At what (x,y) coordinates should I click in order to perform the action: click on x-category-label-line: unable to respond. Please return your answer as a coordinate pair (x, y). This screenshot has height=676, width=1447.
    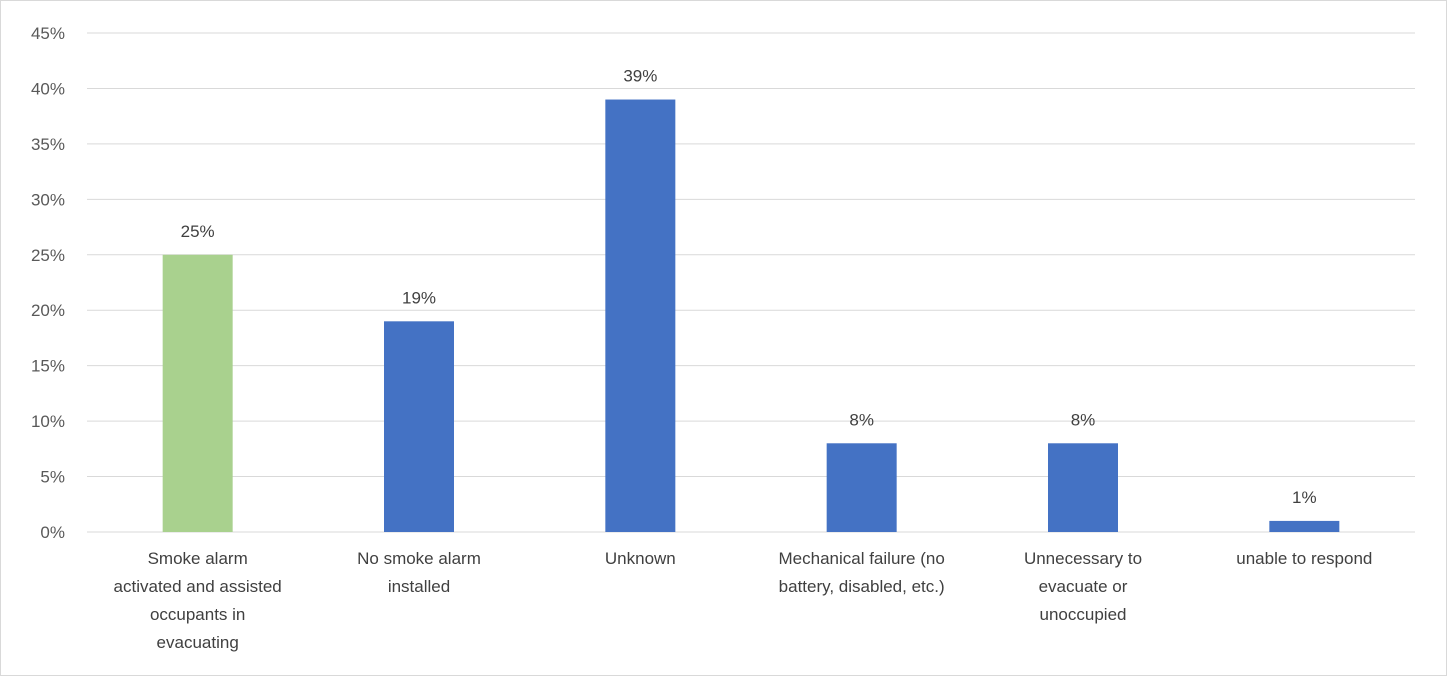
    Looking at the image, I should click on (1304, 558).